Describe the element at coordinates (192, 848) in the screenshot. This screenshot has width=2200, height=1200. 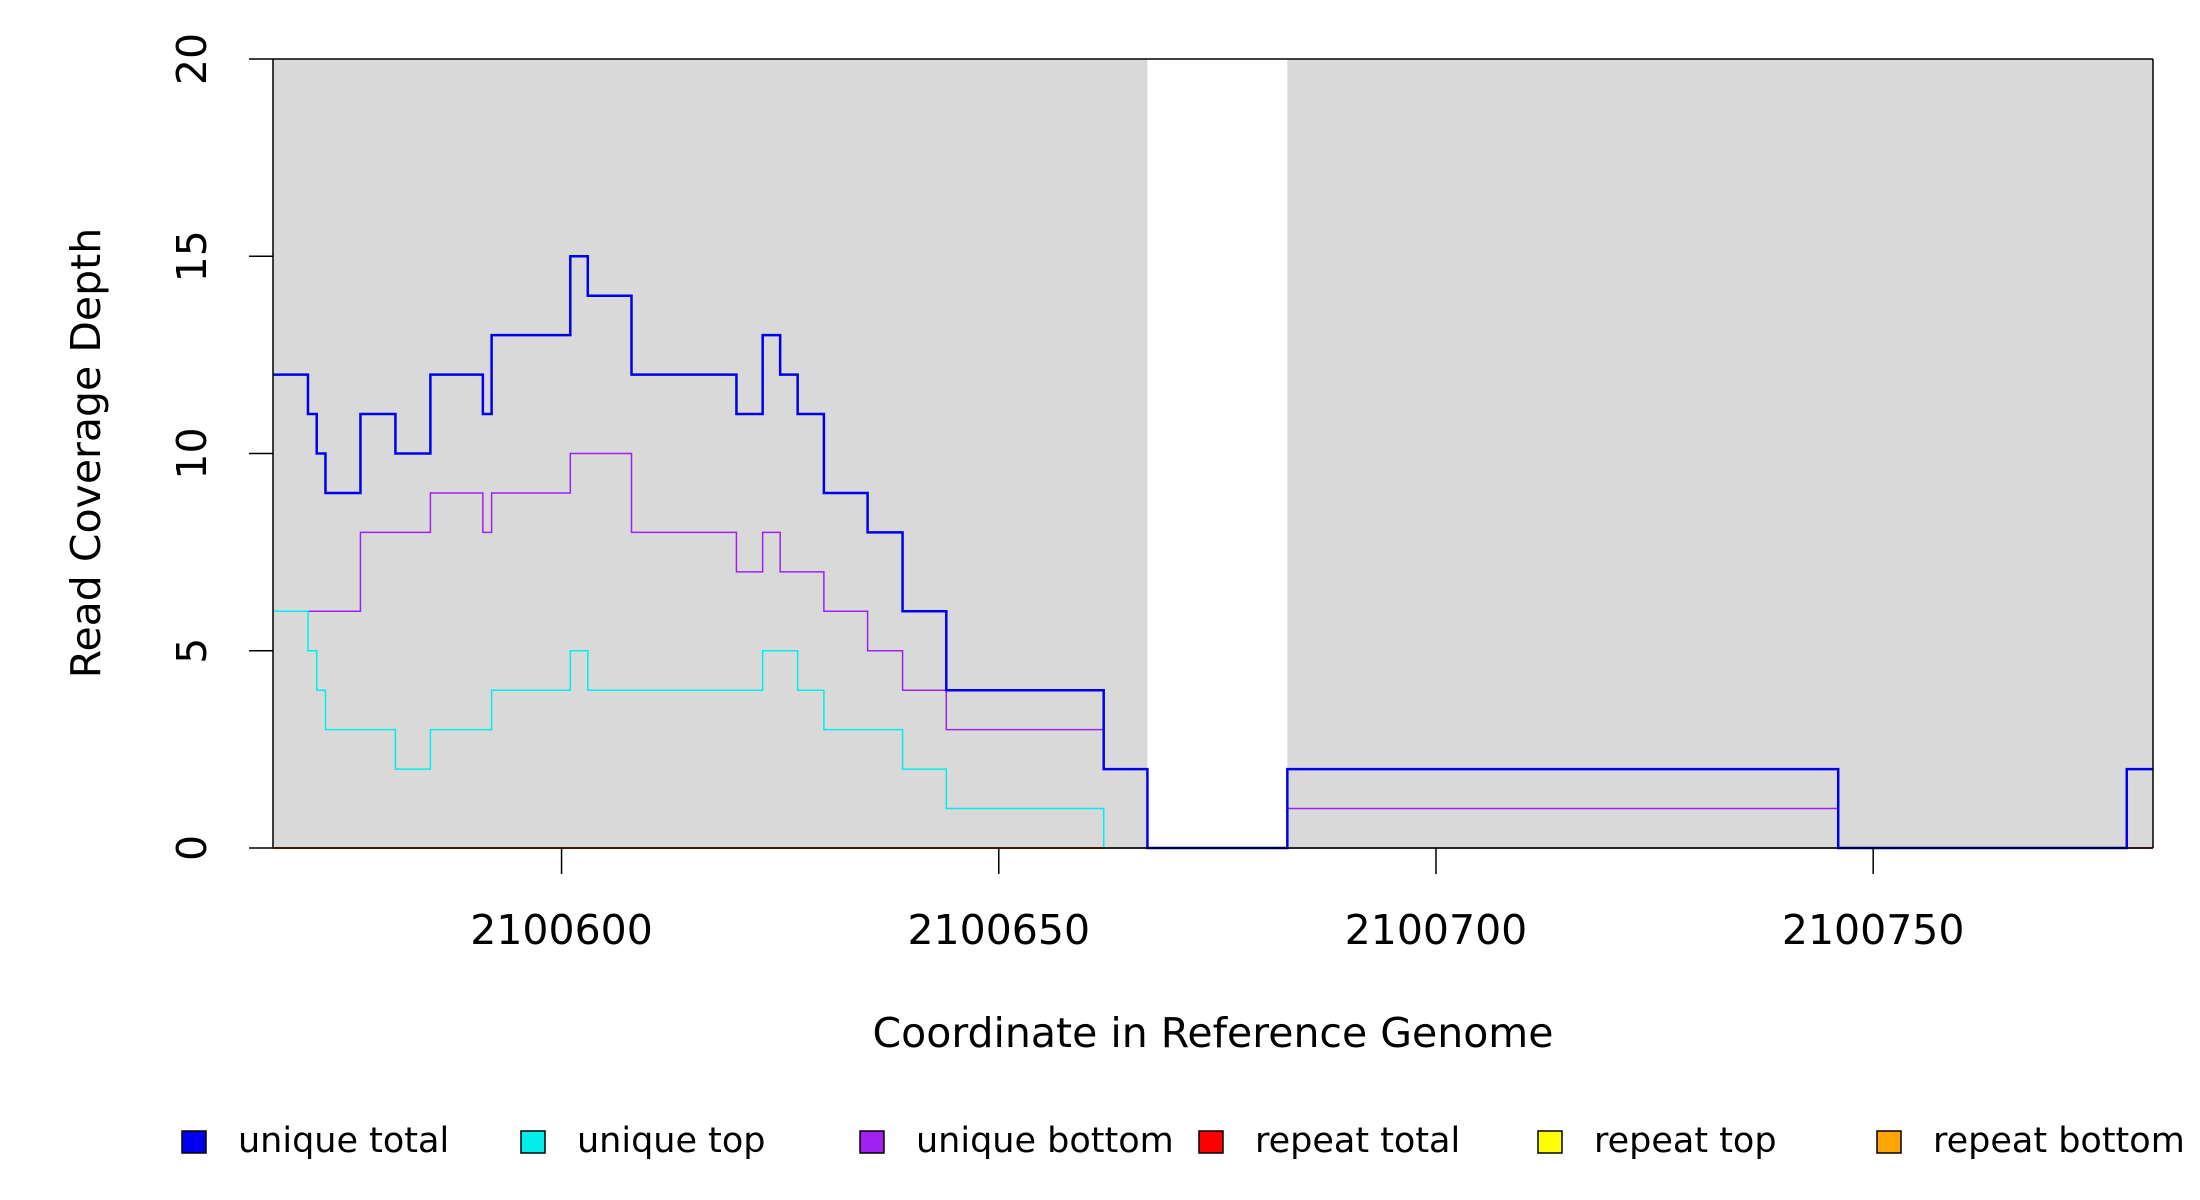
I see `y-tick-label: 0` at that location.